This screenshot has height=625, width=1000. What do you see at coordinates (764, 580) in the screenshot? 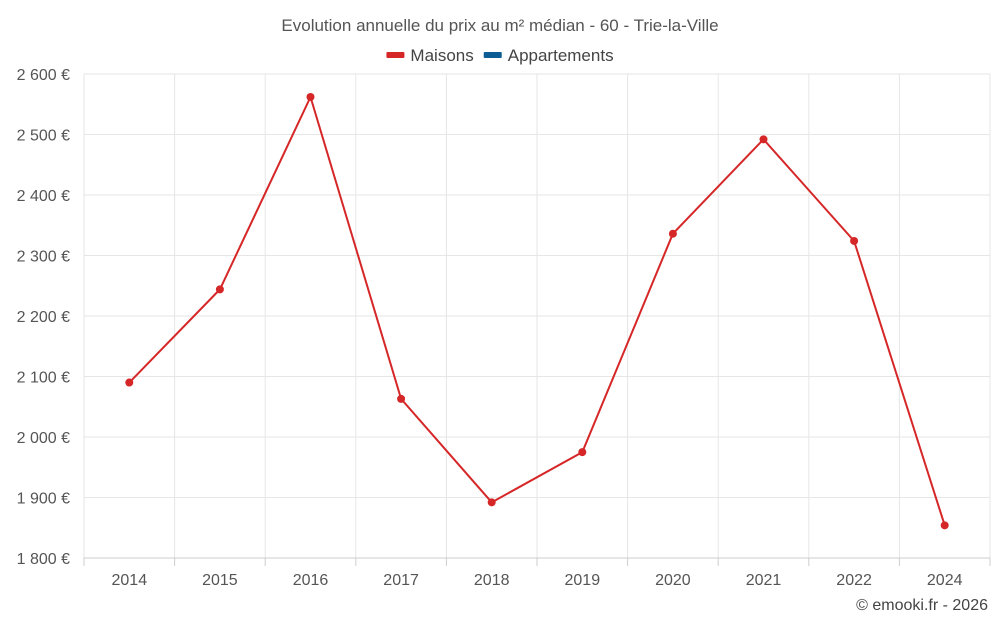
I see `x-tick-label: 2021` at bounding box center [764, 580].